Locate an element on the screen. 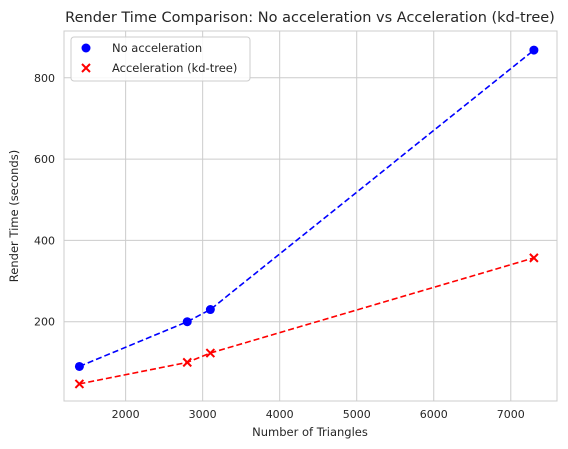 This screenshot has height=449, width=568. y-tick-label: 800 is located at coordinates (44, 78).